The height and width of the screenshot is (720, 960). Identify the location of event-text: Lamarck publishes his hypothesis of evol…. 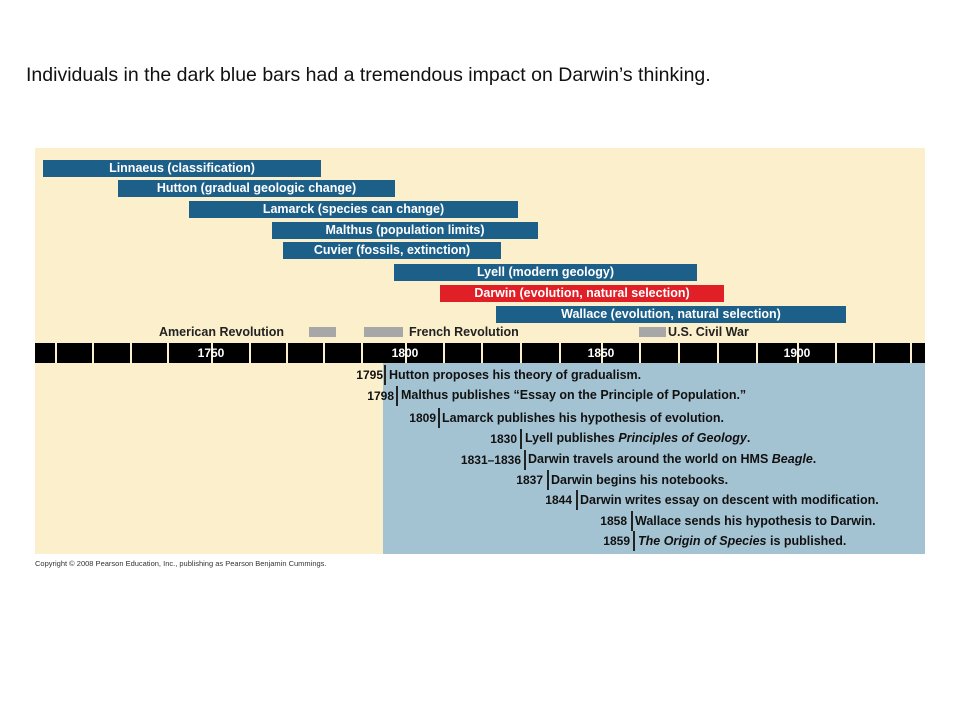
(583, 418).